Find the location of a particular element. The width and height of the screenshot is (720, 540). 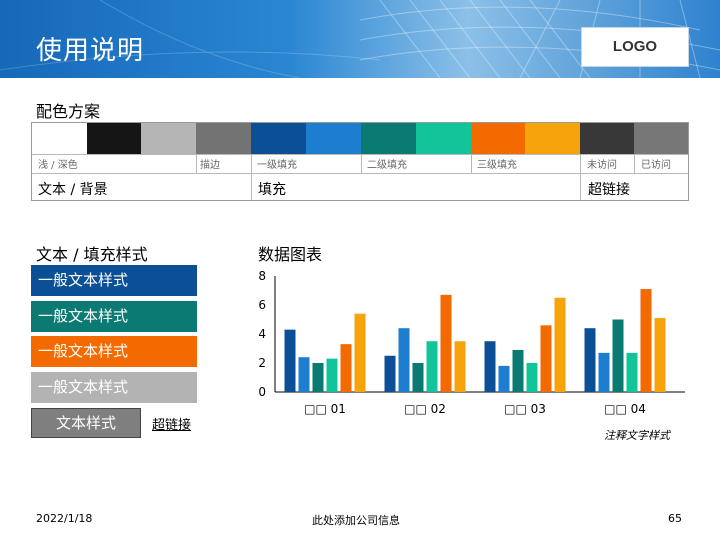

label-fill: 填充 is located at coordinates (272, 190).